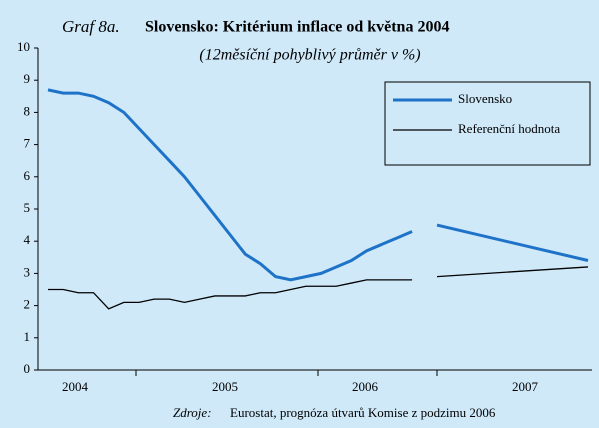 The image size is (599, 428). Describe the element at coordinates (27, 78) in the screenshot. I see `y-tick-label: 9` at that location.